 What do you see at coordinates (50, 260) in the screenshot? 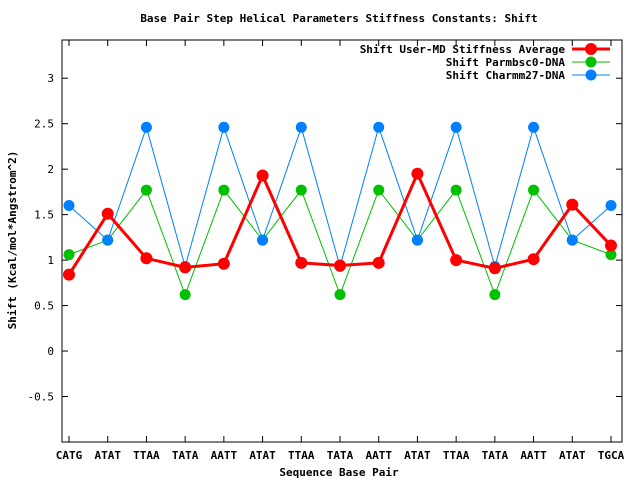
I see `y-tick-label: 1` at bounding box center [50, 260].